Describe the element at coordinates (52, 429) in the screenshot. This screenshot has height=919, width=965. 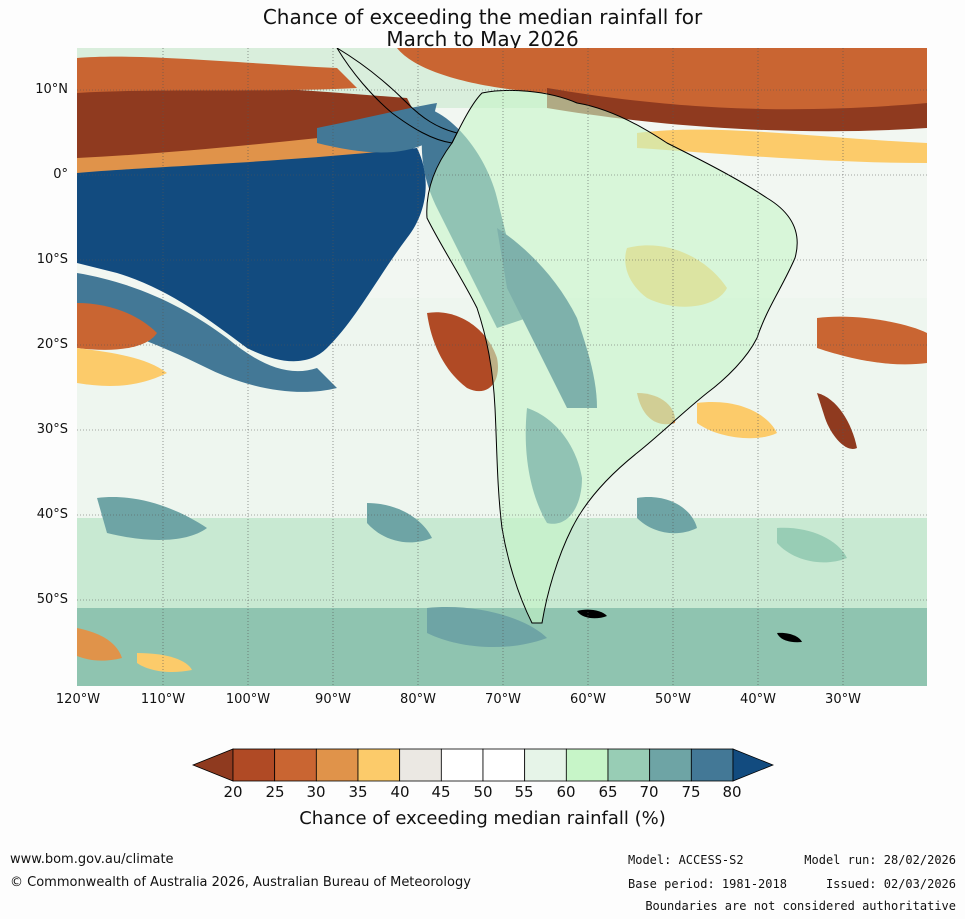
I see `lat-tick-label: 30°S` at that location.